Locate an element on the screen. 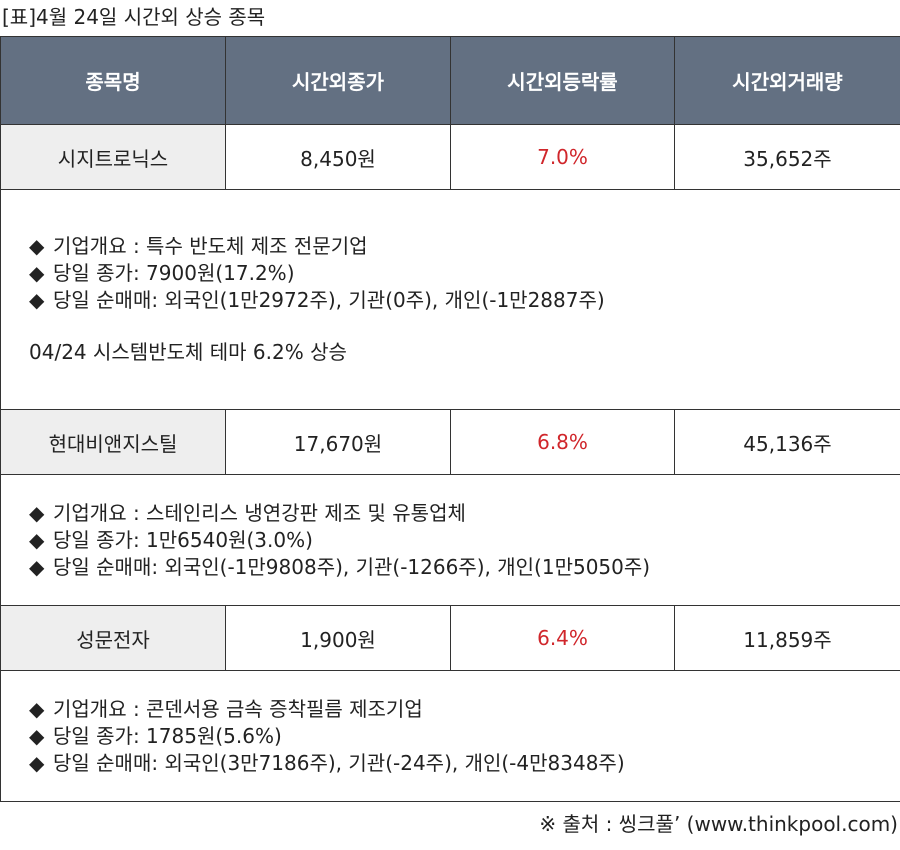  detail-line: ◆ 당일 종가: 1785원(5.6%) is located at coordinates (464, 736).